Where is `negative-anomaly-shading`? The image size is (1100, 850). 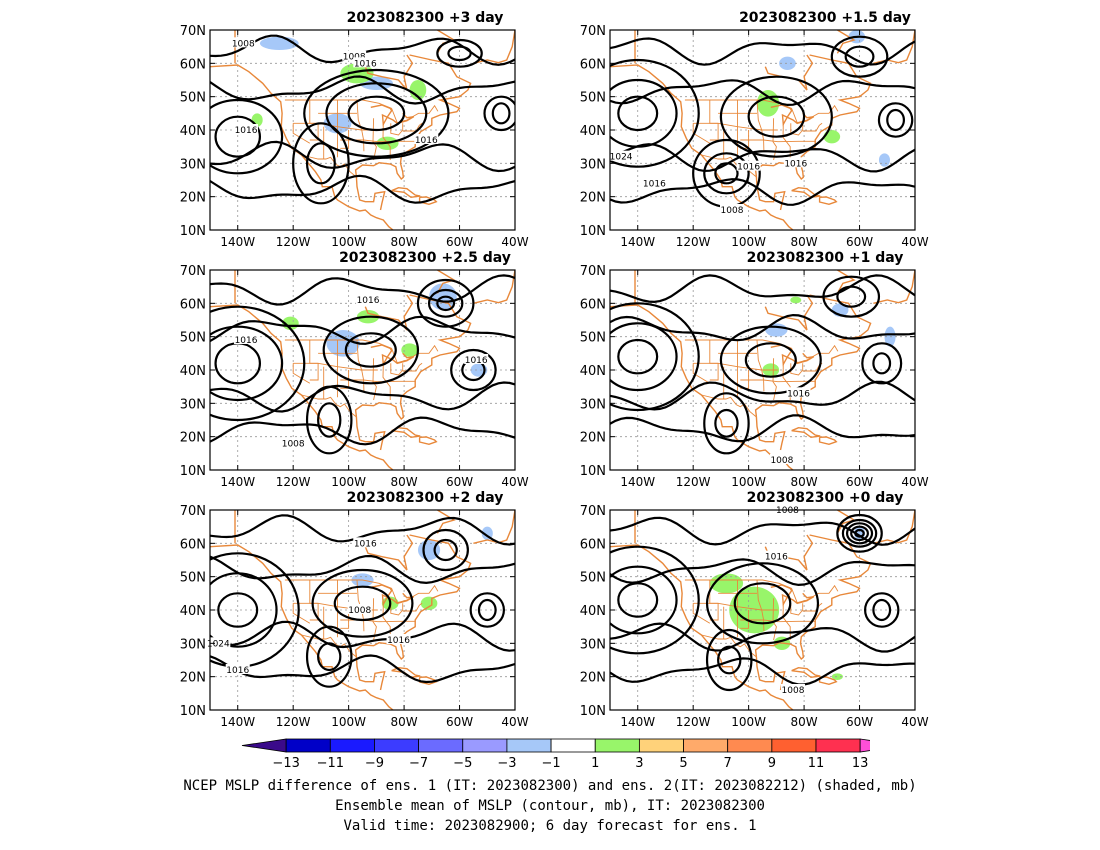 negative-anomaly-shading is located at coordinates (884, 160).